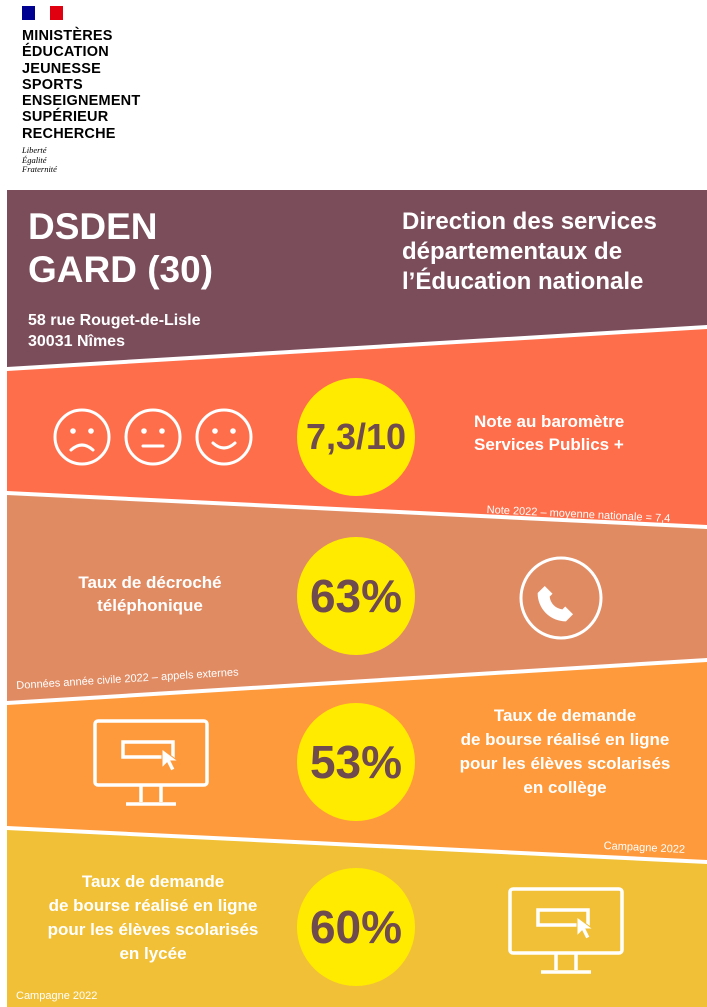  Describe the element at coordinates (549, 421) in the screenshot. I see `label-line: Note au baromètre` at that location.